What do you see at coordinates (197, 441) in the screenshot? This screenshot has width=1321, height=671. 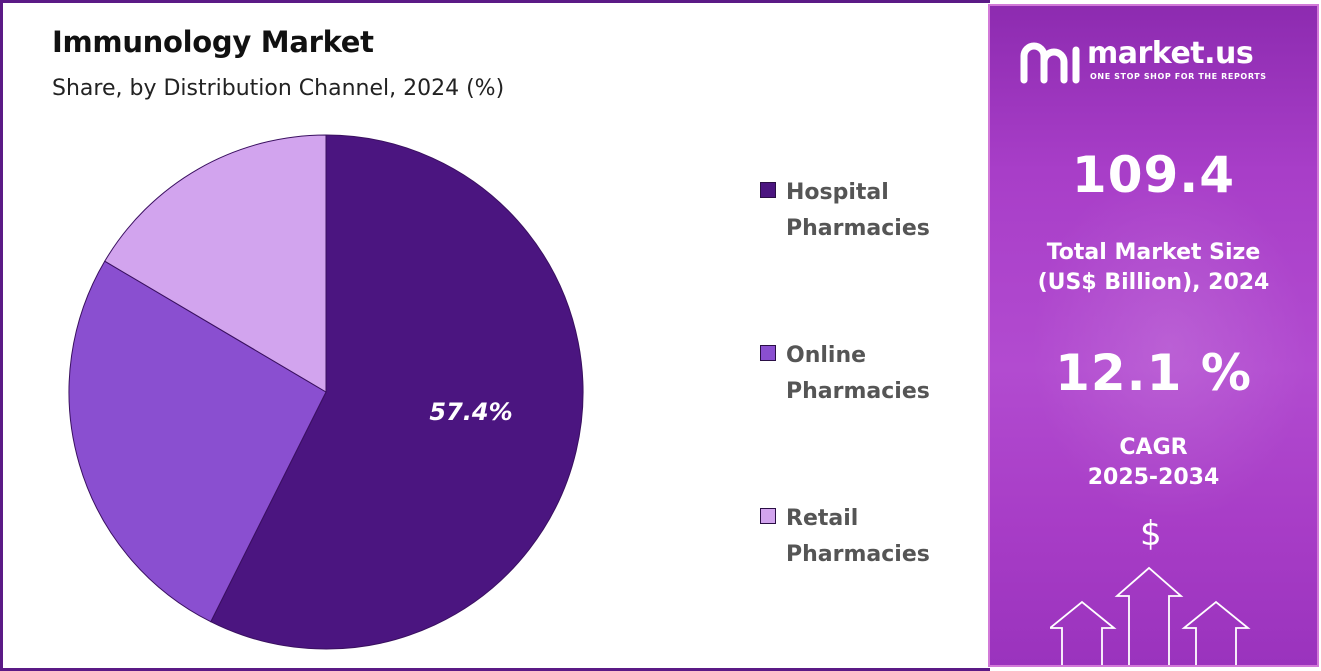 I see `pie-slice-online-pharmacies` at bounding box center [197, 441].